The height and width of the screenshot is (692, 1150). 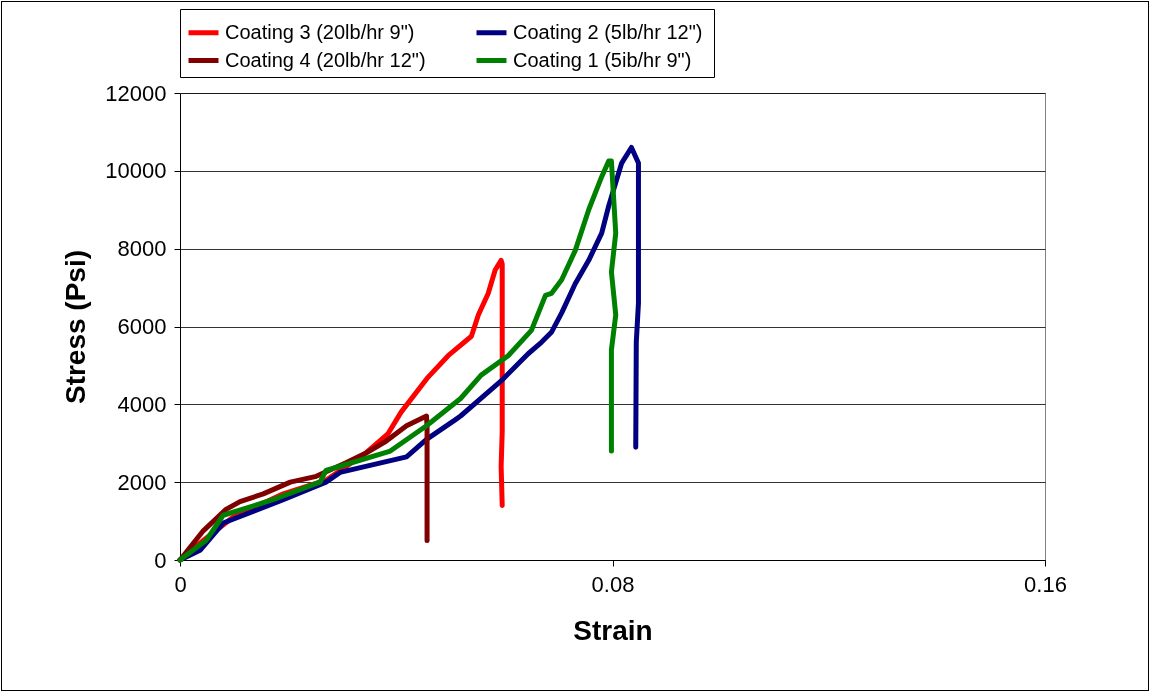 What do you see at coordinates (142, 404) in the screenshot?
I see `y-tick-label: 4000` at bounding box center [142, 404].